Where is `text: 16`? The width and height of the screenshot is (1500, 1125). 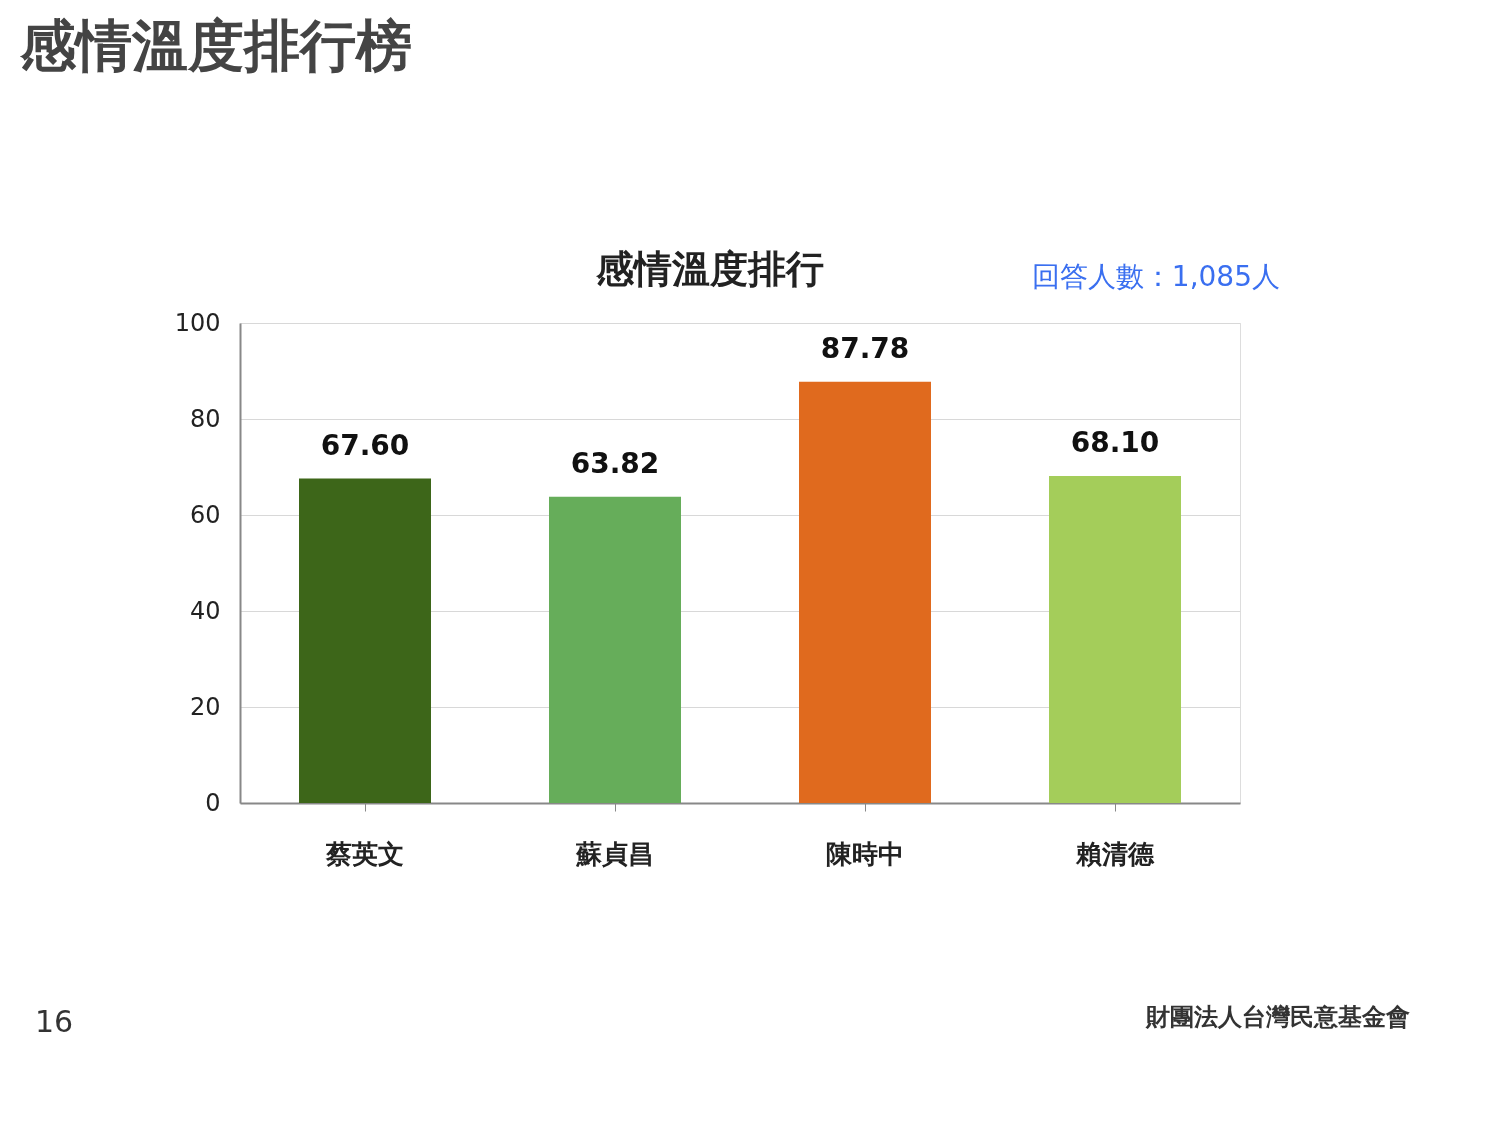 text: 16 is located at coordinates (54, 1021).